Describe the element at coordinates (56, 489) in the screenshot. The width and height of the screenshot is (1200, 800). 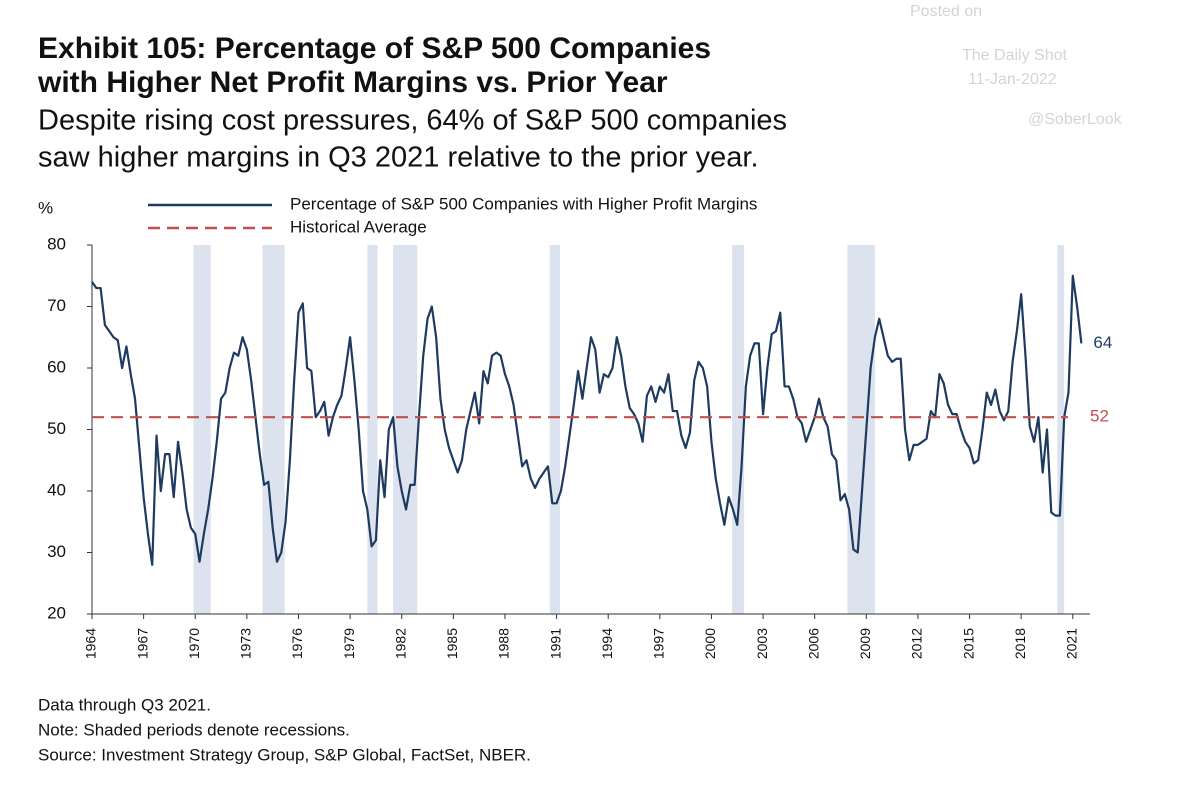
I see `y-tick-label: 40` at that location.